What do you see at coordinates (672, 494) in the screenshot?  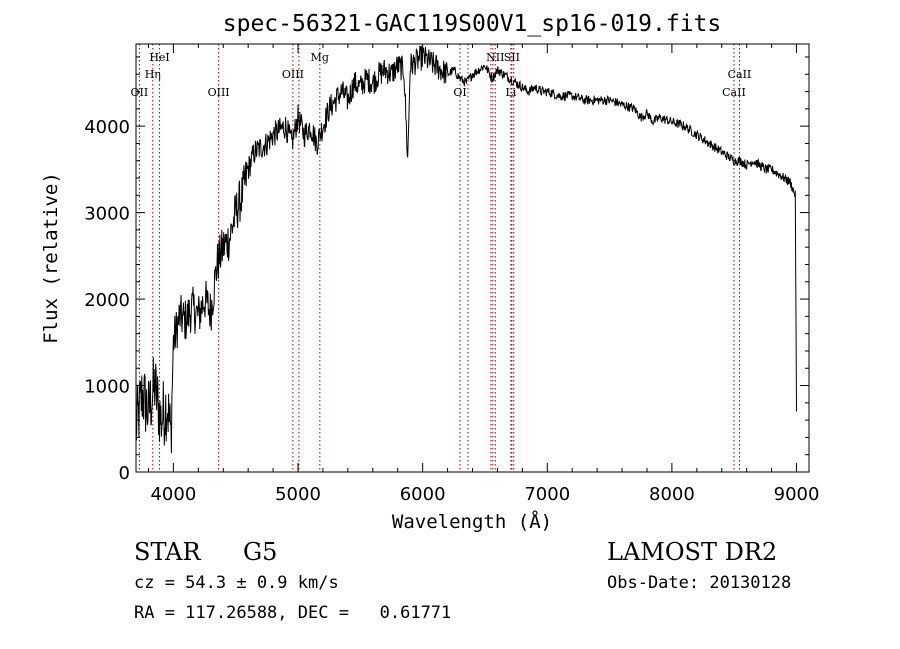 I see `x-tick-label-4: 8000` at bounding box center [672, 494].